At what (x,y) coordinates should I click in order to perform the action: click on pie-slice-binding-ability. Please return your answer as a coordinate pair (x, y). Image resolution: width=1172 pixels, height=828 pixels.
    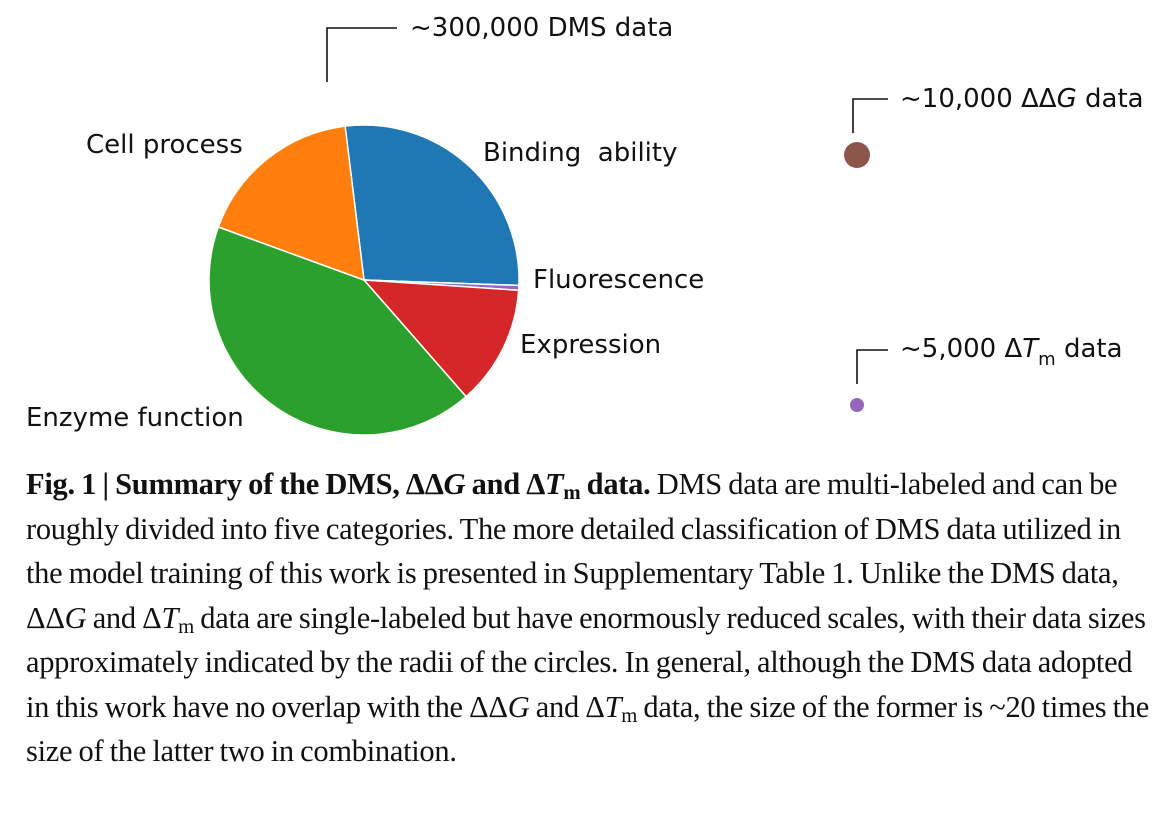
    Looking at the image, I should click on (432, 205).